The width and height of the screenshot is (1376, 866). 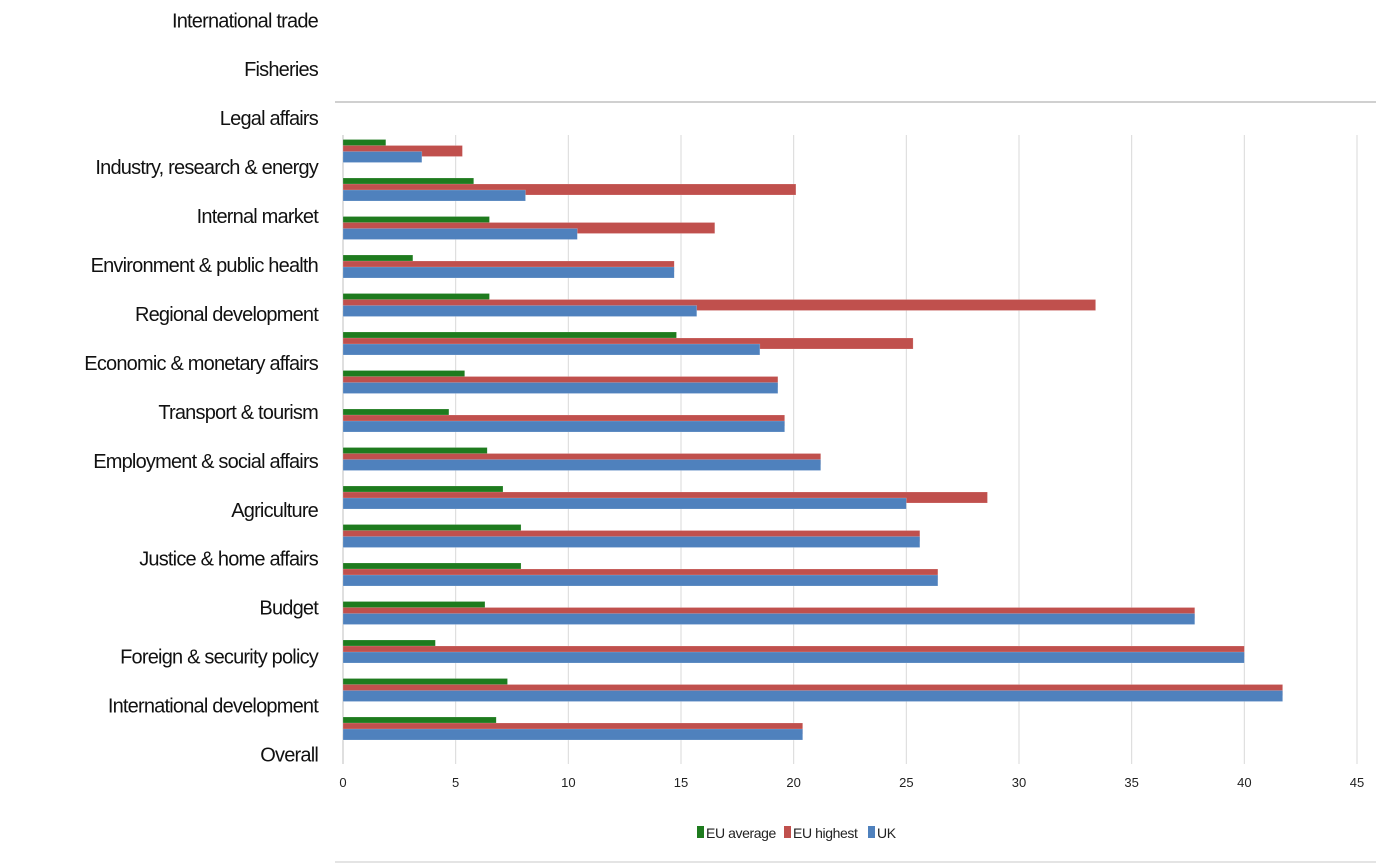 I want to click on category-label-budget: Budget, so click(x=289, y=609).